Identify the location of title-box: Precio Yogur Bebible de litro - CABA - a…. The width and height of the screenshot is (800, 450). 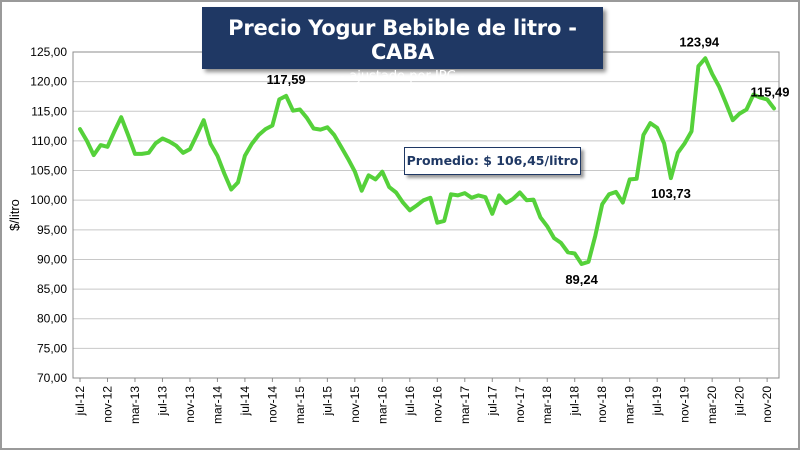
(402, 45).